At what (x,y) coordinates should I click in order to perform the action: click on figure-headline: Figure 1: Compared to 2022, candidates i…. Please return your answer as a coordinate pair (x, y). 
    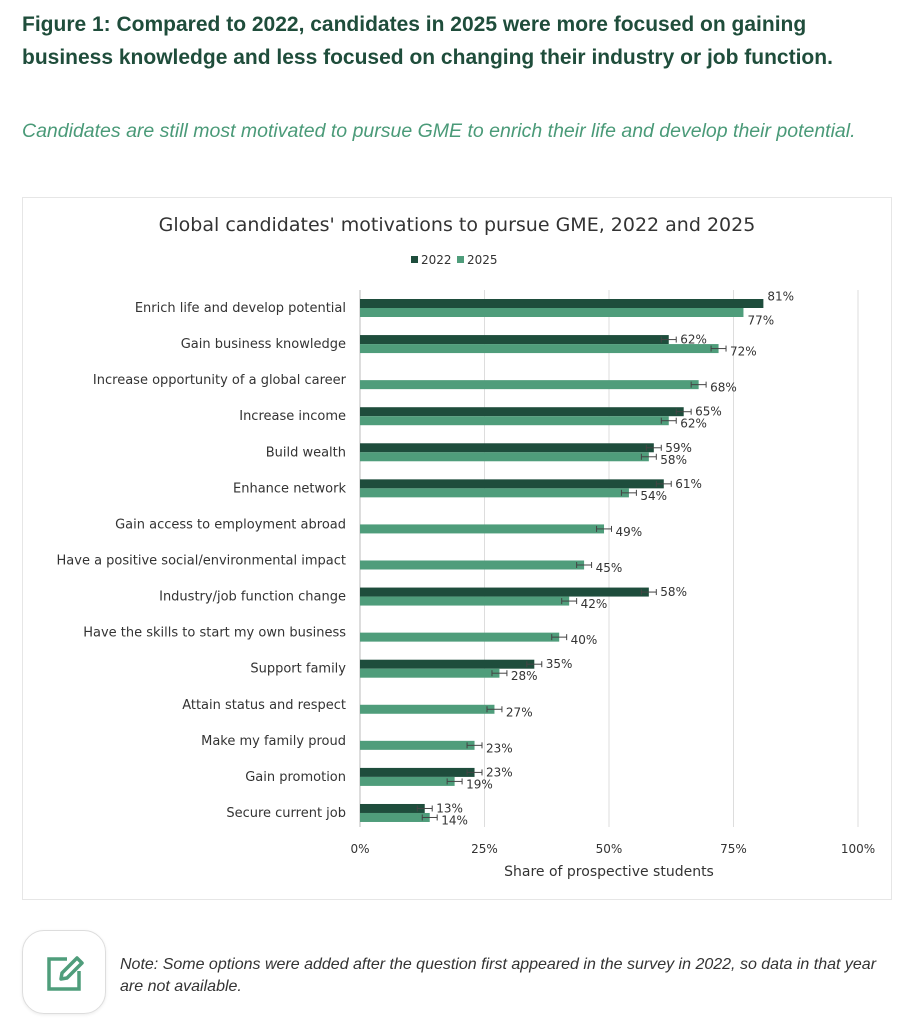
    Looking at the image, I should click on (427, 41).